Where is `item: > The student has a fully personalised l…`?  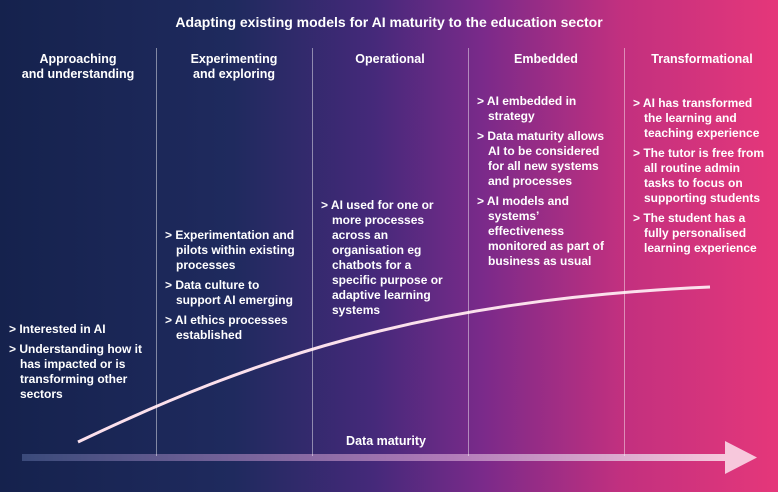
item: > The student has a fully personalised l… is located at coordinates (695, 233).